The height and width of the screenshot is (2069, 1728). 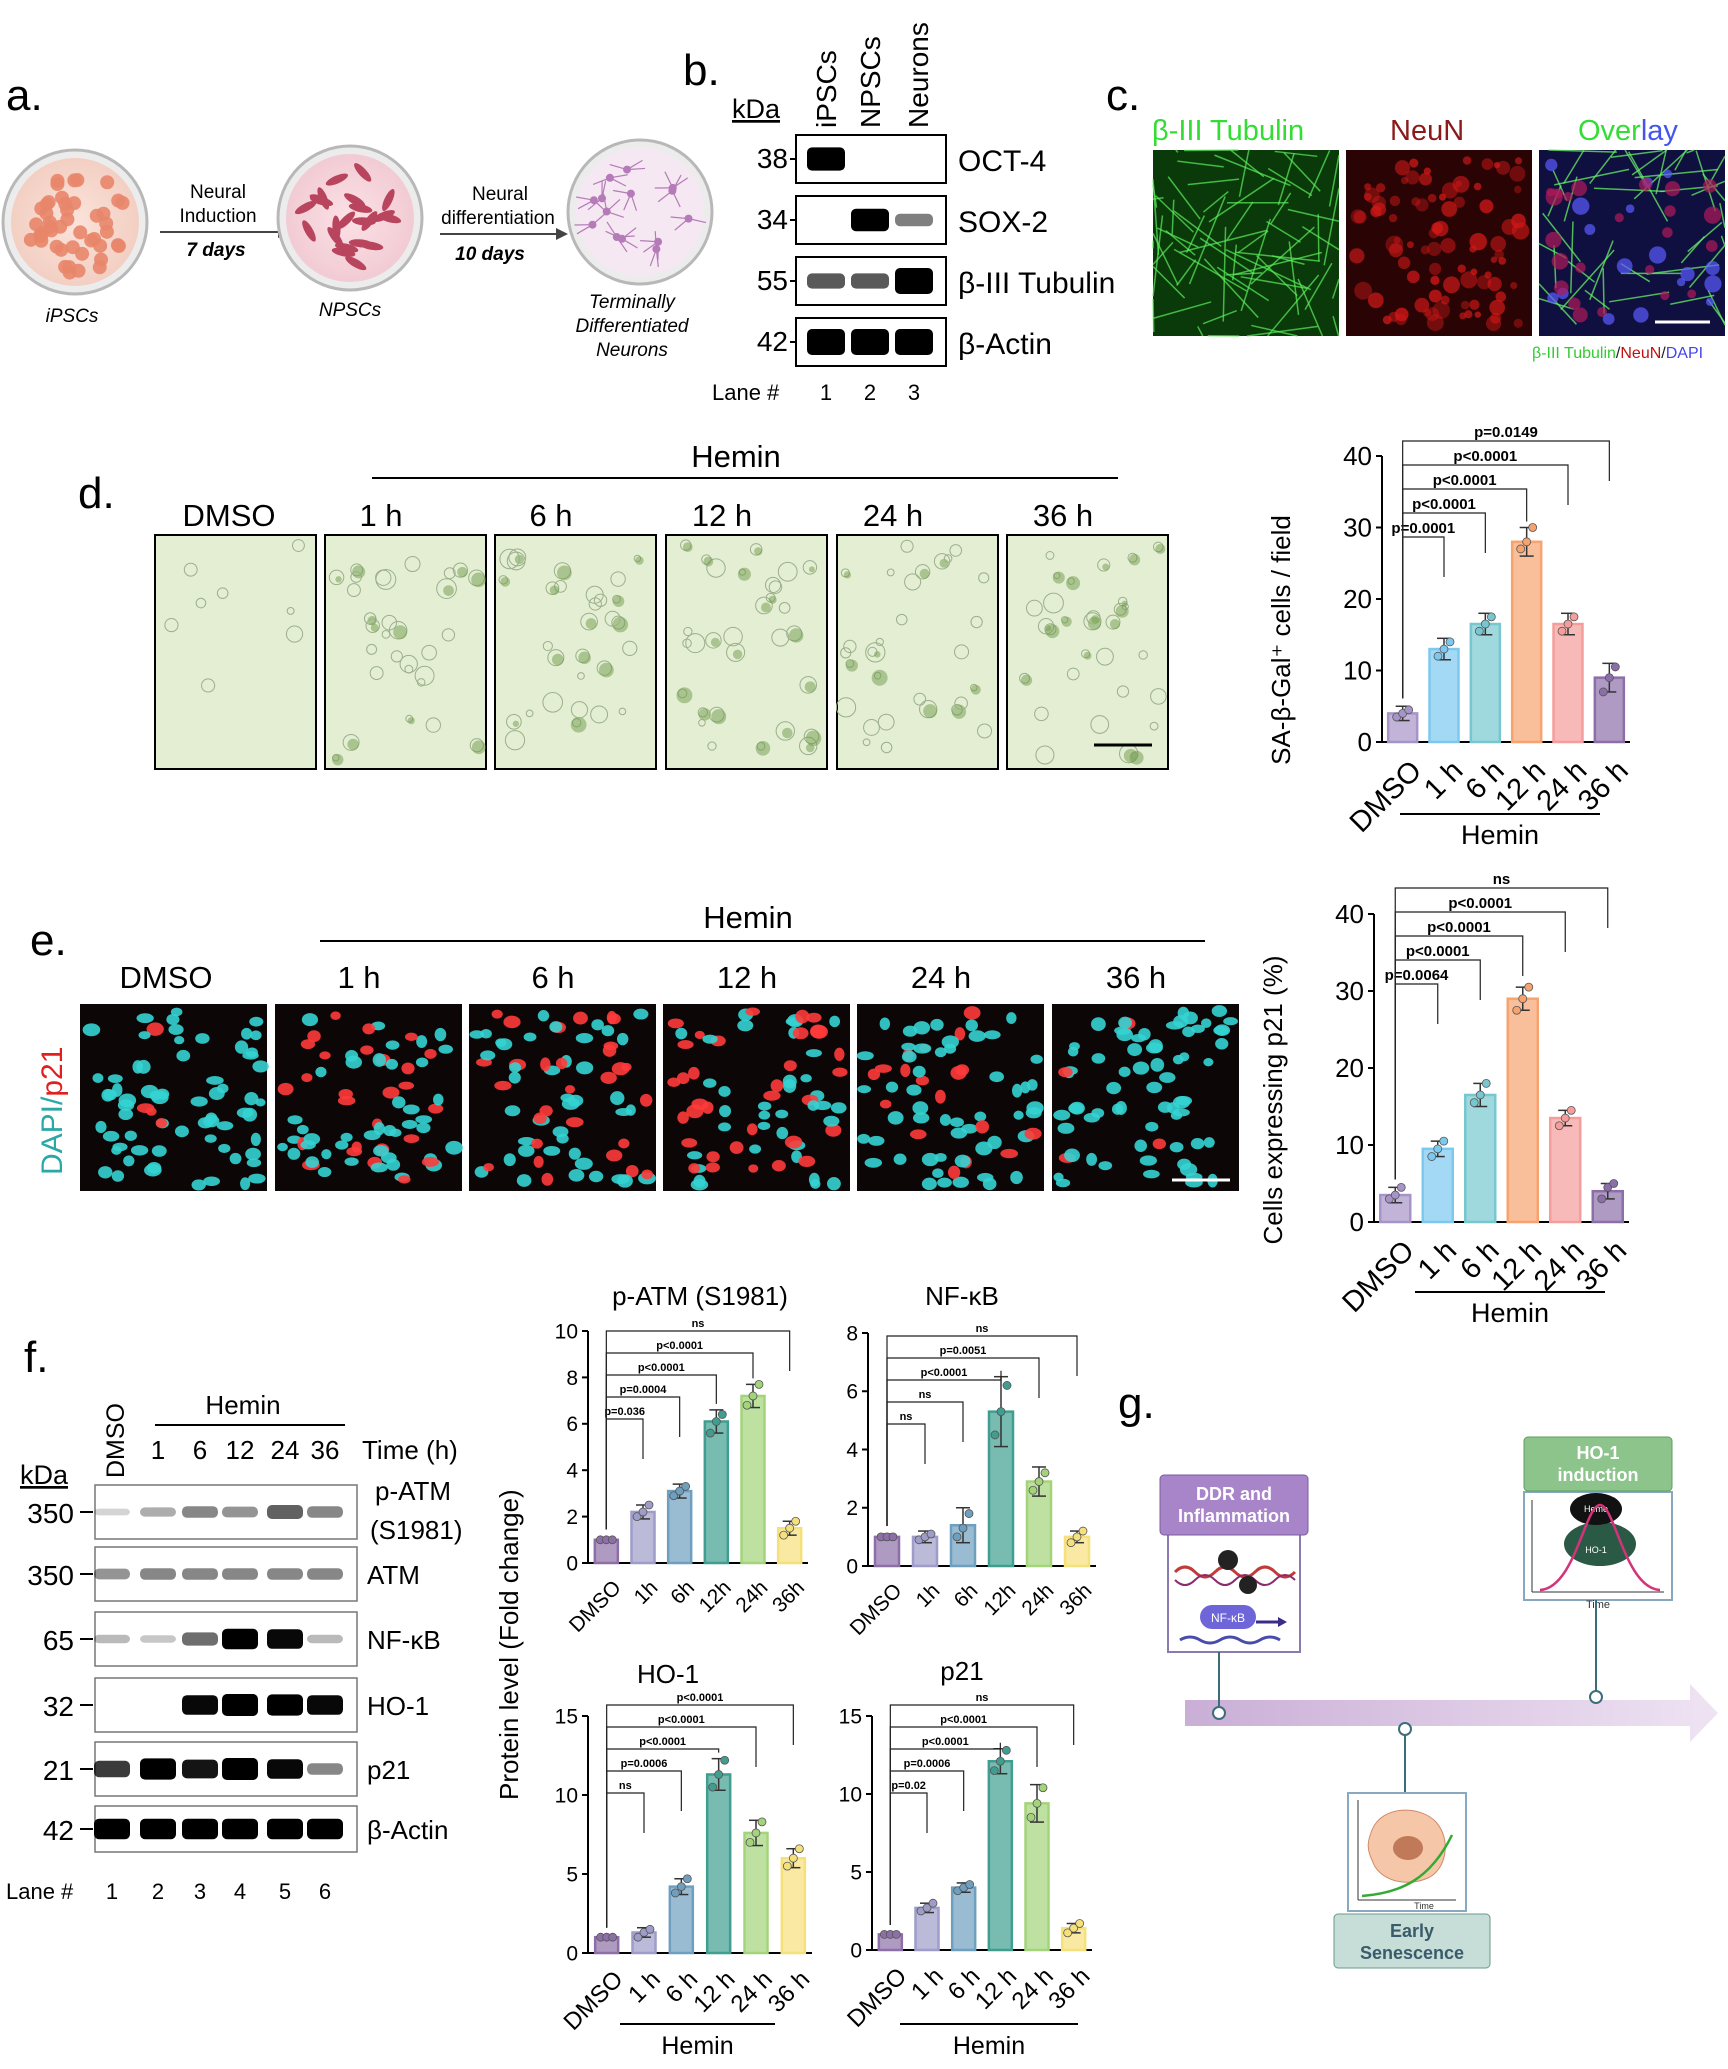 What do you see at coordinates (1417, 975) in the screenshot?
I see `comparison-label: p=0.0064` at bounding box center [1417, 975].